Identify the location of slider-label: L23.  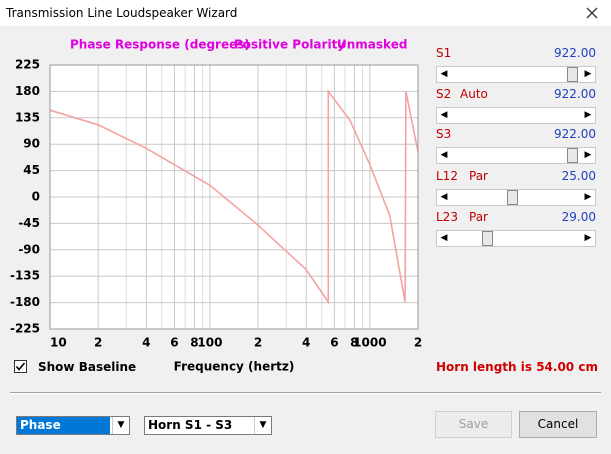
(447, 217).